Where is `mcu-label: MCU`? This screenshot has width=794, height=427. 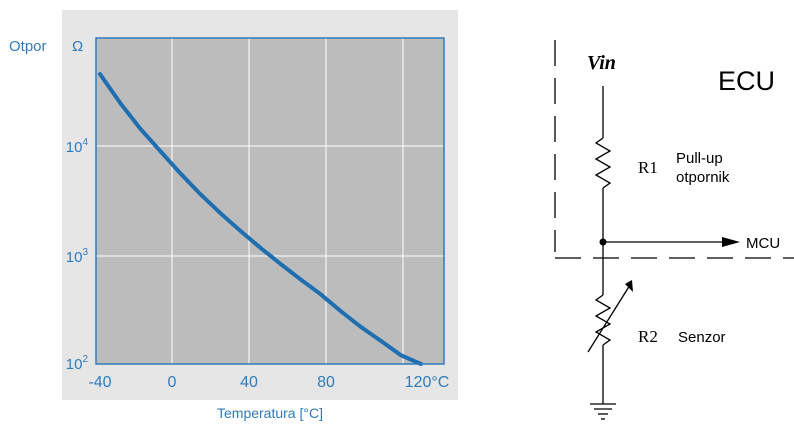 mcu-label: MCU is located at coordinates (763, 243).